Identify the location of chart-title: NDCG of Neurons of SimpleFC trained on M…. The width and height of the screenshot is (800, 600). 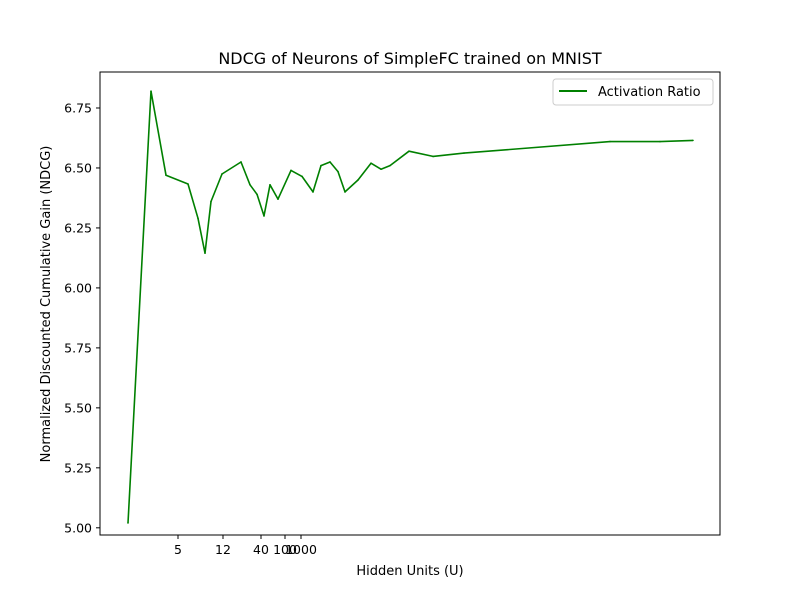
(410, 58).